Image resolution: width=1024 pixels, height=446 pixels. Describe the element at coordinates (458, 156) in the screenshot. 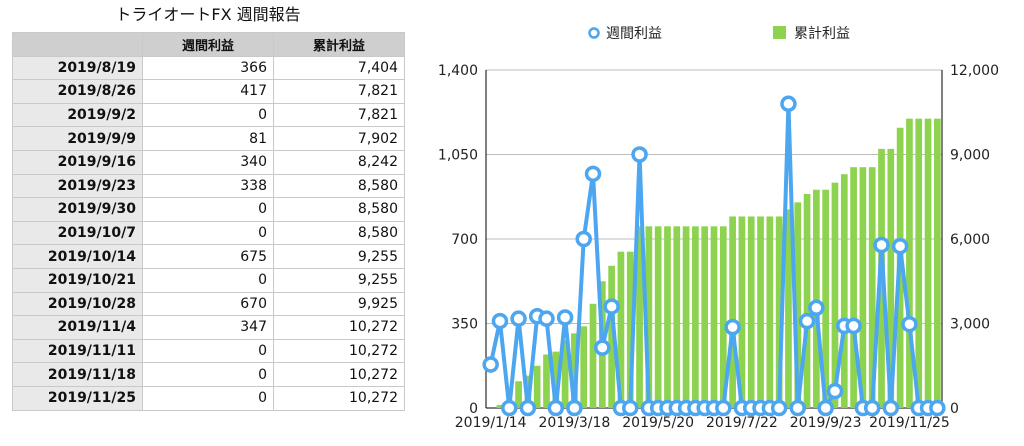

I see `left-axis-tick-label: 1,050` at that location.